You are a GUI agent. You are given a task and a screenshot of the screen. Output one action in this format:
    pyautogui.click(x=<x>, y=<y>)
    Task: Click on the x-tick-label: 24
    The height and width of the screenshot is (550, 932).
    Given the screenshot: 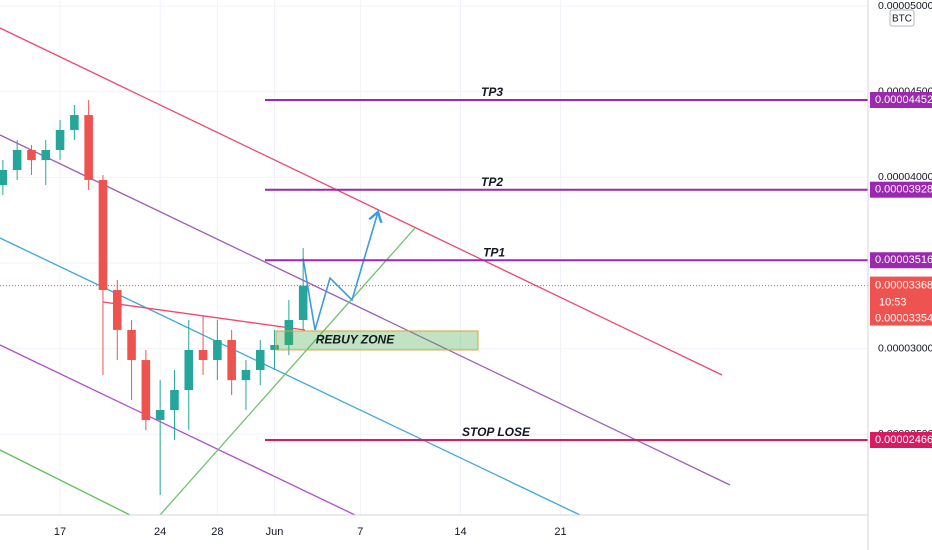 What is the action you would take?
    pyautogui.click(x=160, y=532)
    